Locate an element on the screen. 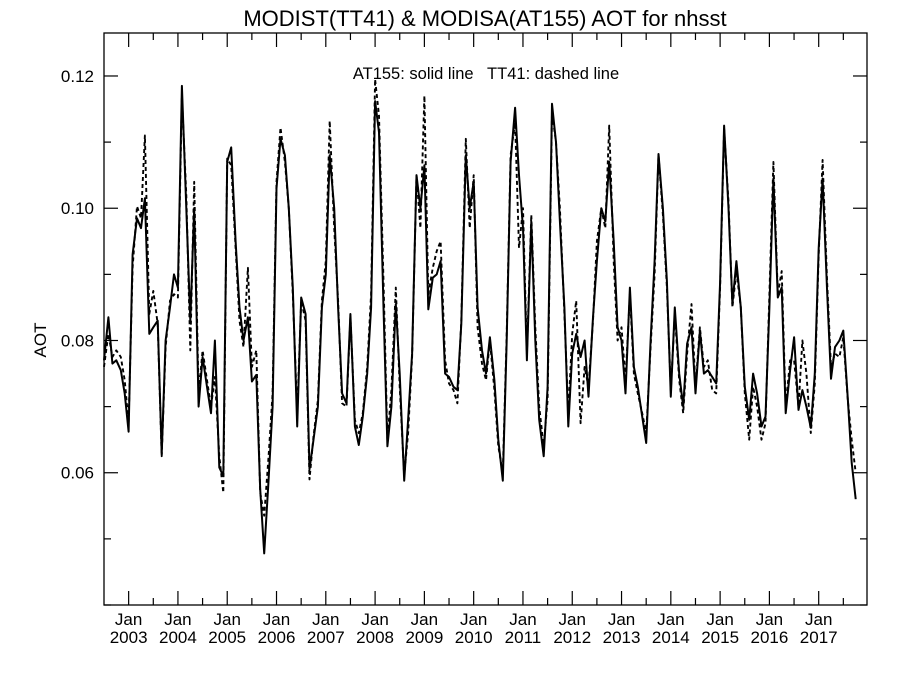 The width and height of the screenshot is (900, 675). y-tick-label: 0.08 is located at coordinates (77, 340).